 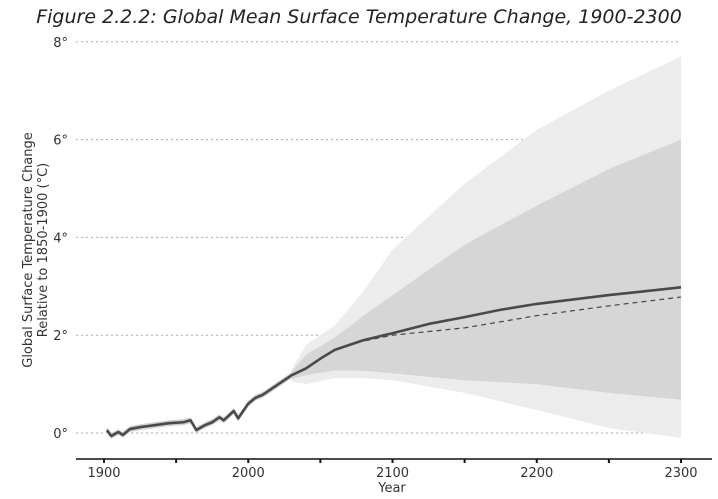 What do you see at coordinates (519, 320) in the screenshot?
I see `dashed-series-line` at bounding box center [519, 320].